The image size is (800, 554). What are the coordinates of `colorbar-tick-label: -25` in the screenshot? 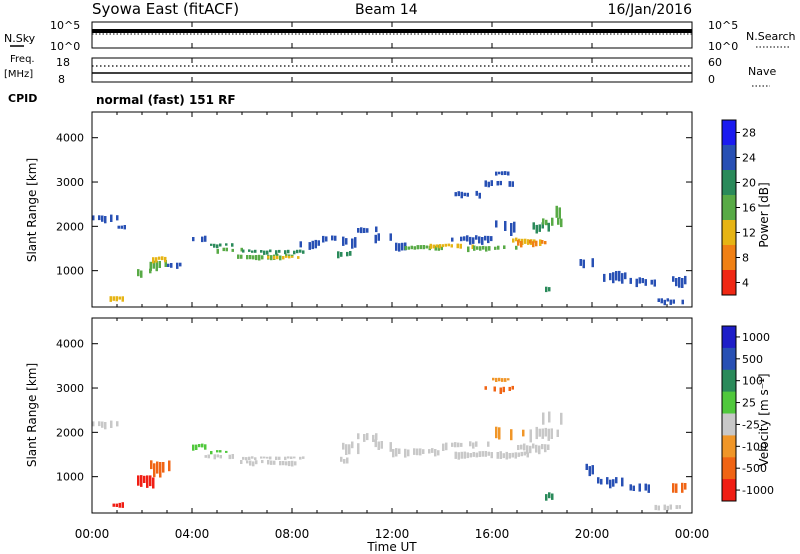 It's located at (751, 424).